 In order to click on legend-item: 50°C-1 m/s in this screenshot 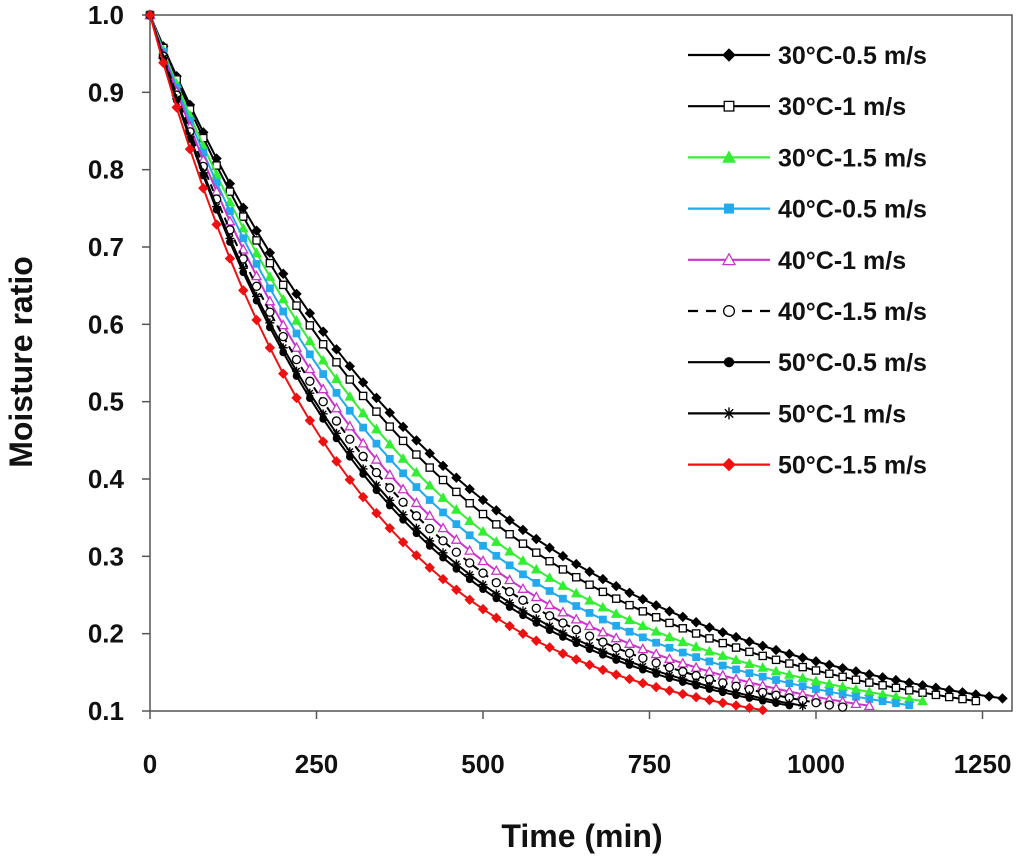, I will do `click(797, 414)`.